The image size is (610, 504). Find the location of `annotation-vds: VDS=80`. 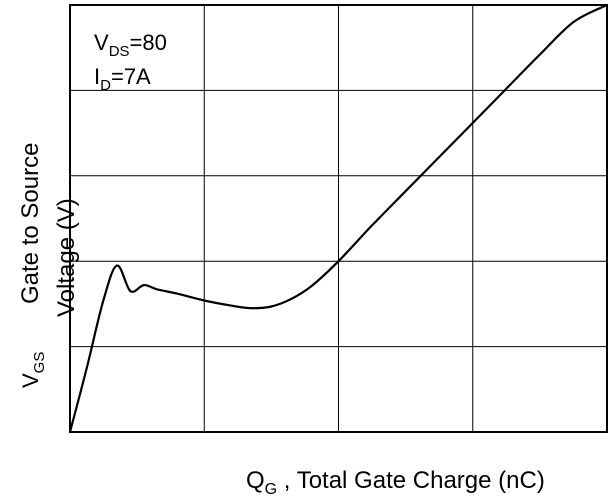

annotation-vds: VDS=80 is located at coordinates (130, 45).